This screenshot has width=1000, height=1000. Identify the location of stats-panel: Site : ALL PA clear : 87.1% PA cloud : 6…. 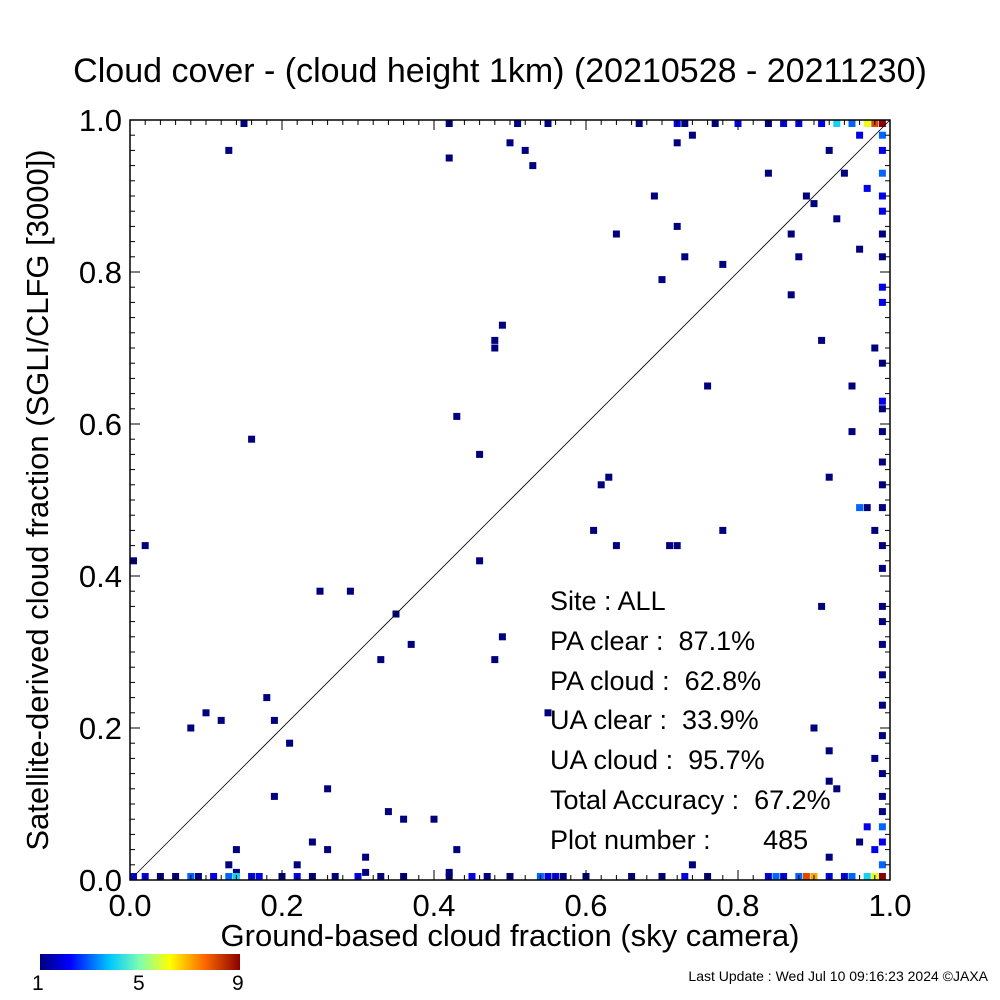
(690, 721).